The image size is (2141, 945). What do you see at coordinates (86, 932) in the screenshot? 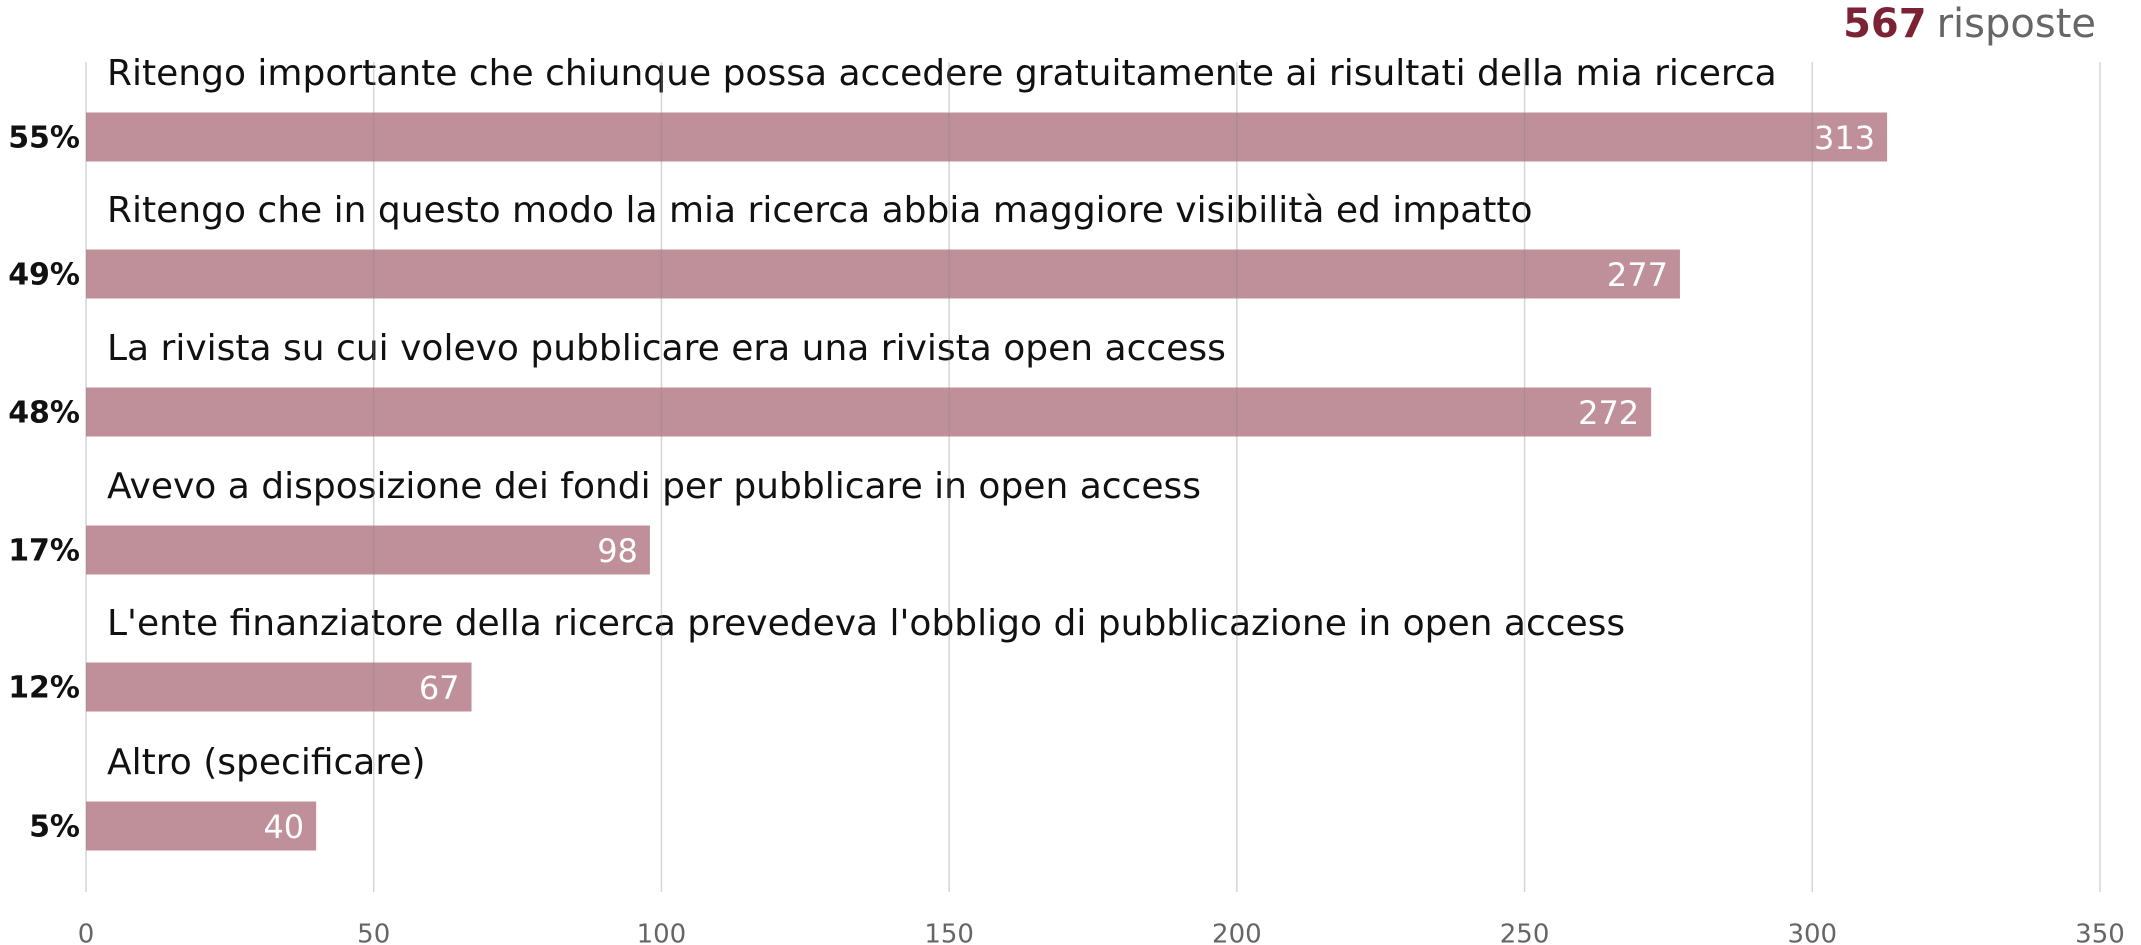
I see `x-tick-label: 0` at bounding box center [86, 932].